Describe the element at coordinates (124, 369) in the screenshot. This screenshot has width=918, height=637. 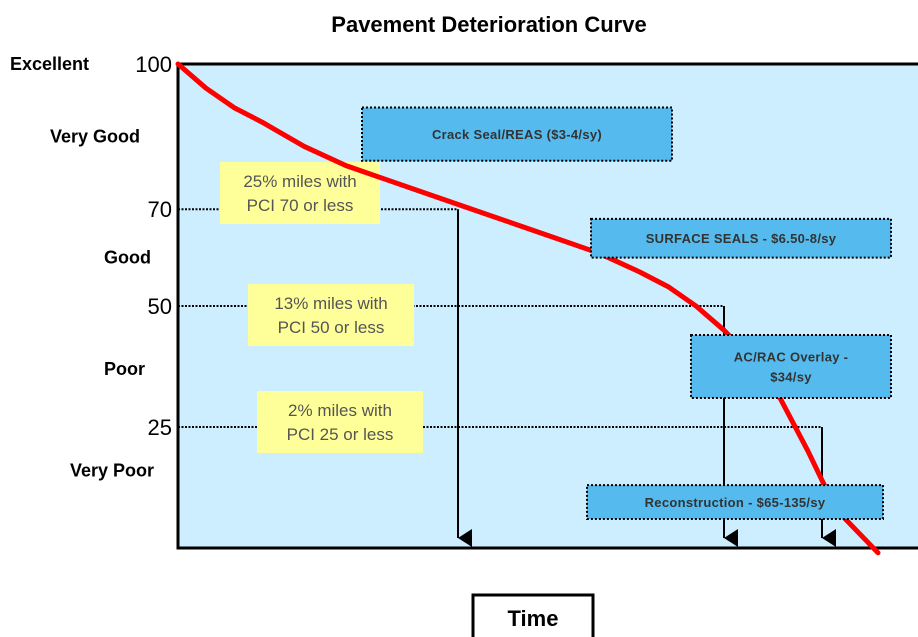
I see `condition-label-poor: Poor` at that location.